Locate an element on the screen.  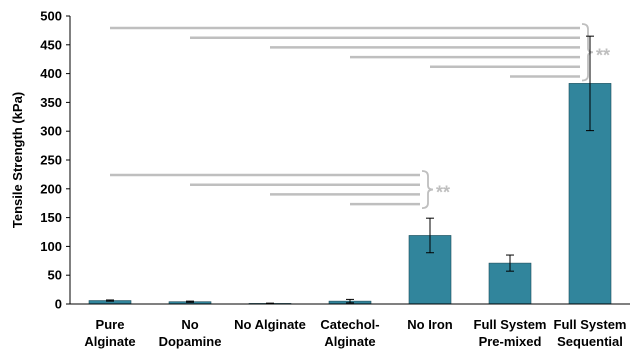
category-label-2: No Alginate is located at coordinates (270, 324).